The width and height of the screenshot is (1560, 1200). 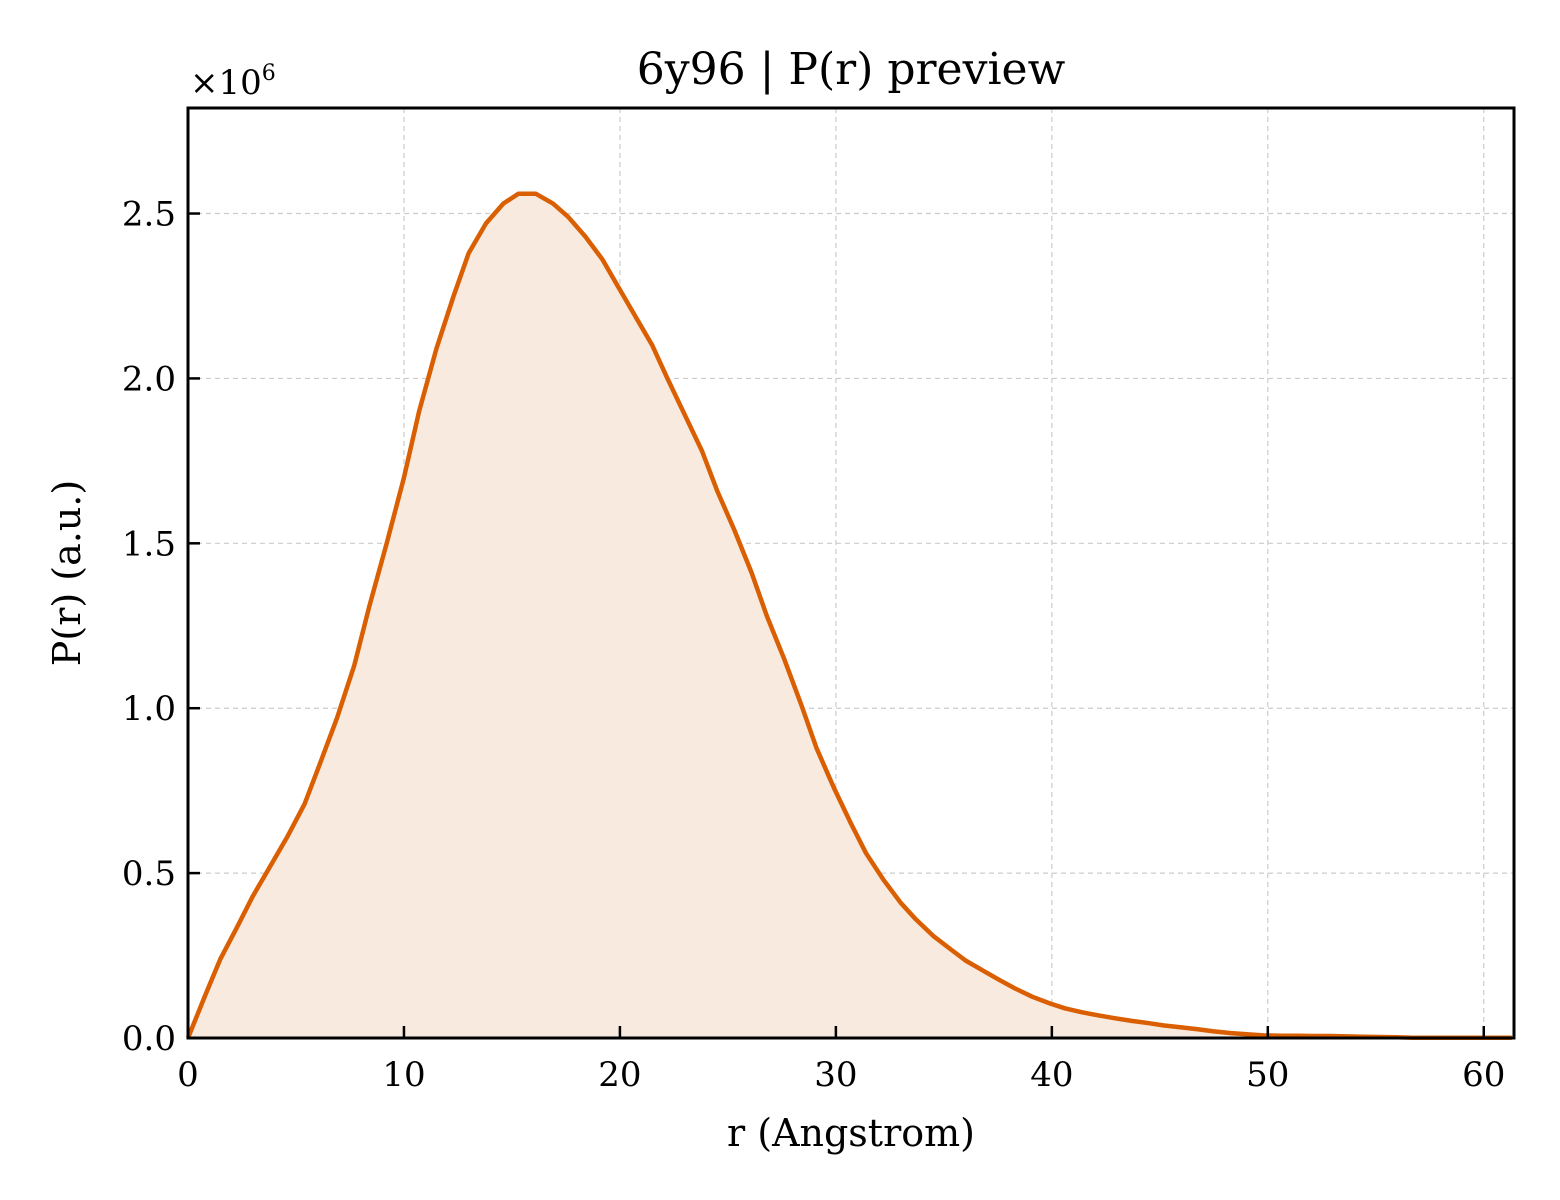 What do you see at coordinates (851, 1133) in the screenshot?
I see `x-axis-label: r (Angstrom)` at bounding box center [851, 1133].